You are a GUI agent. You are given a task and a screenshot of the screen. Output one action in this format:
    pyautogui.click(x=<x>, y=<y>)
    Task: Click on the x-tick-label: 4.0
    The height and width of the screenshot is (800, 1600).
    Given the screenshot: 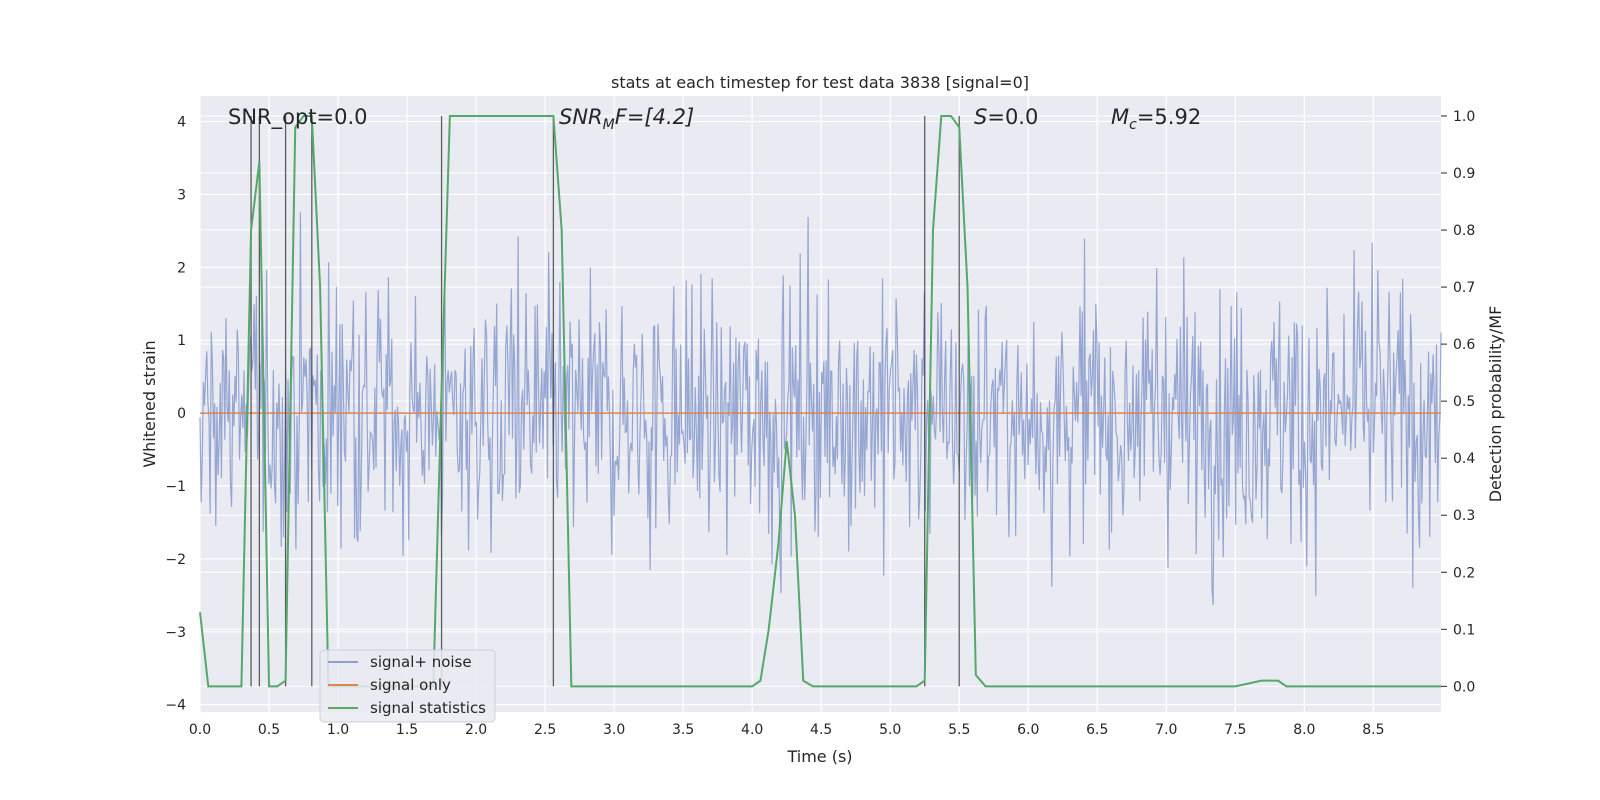 What is the action you would take?
    pyautogui.click(x=752, y=730)
    